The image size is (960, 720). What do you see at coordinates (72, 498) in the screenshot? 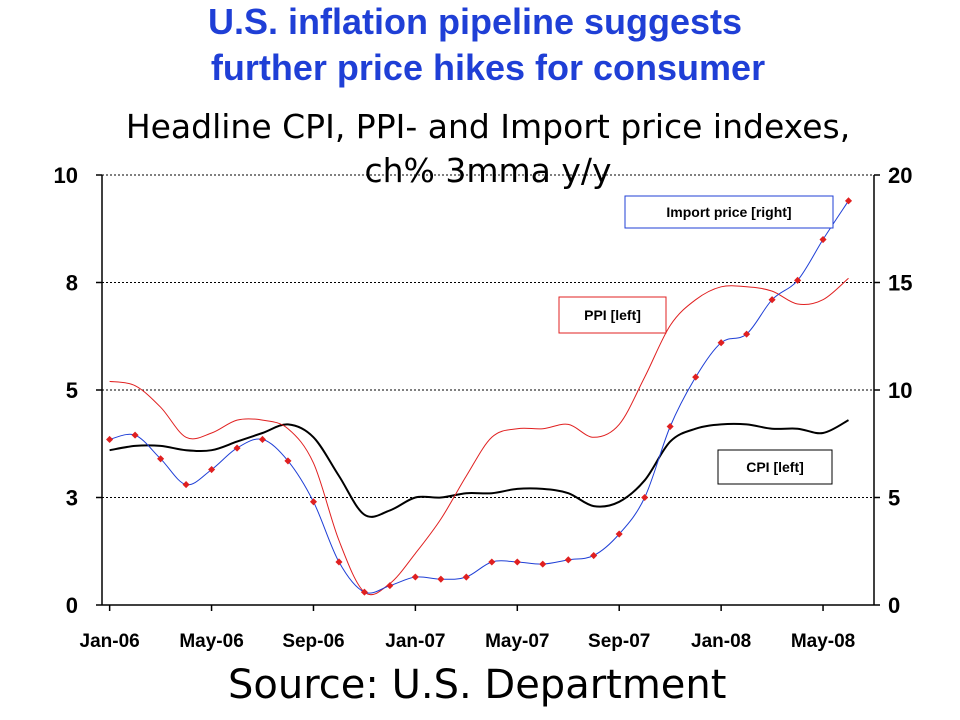
I see `left-tick-label: 3` at bounding box center [72, 498].